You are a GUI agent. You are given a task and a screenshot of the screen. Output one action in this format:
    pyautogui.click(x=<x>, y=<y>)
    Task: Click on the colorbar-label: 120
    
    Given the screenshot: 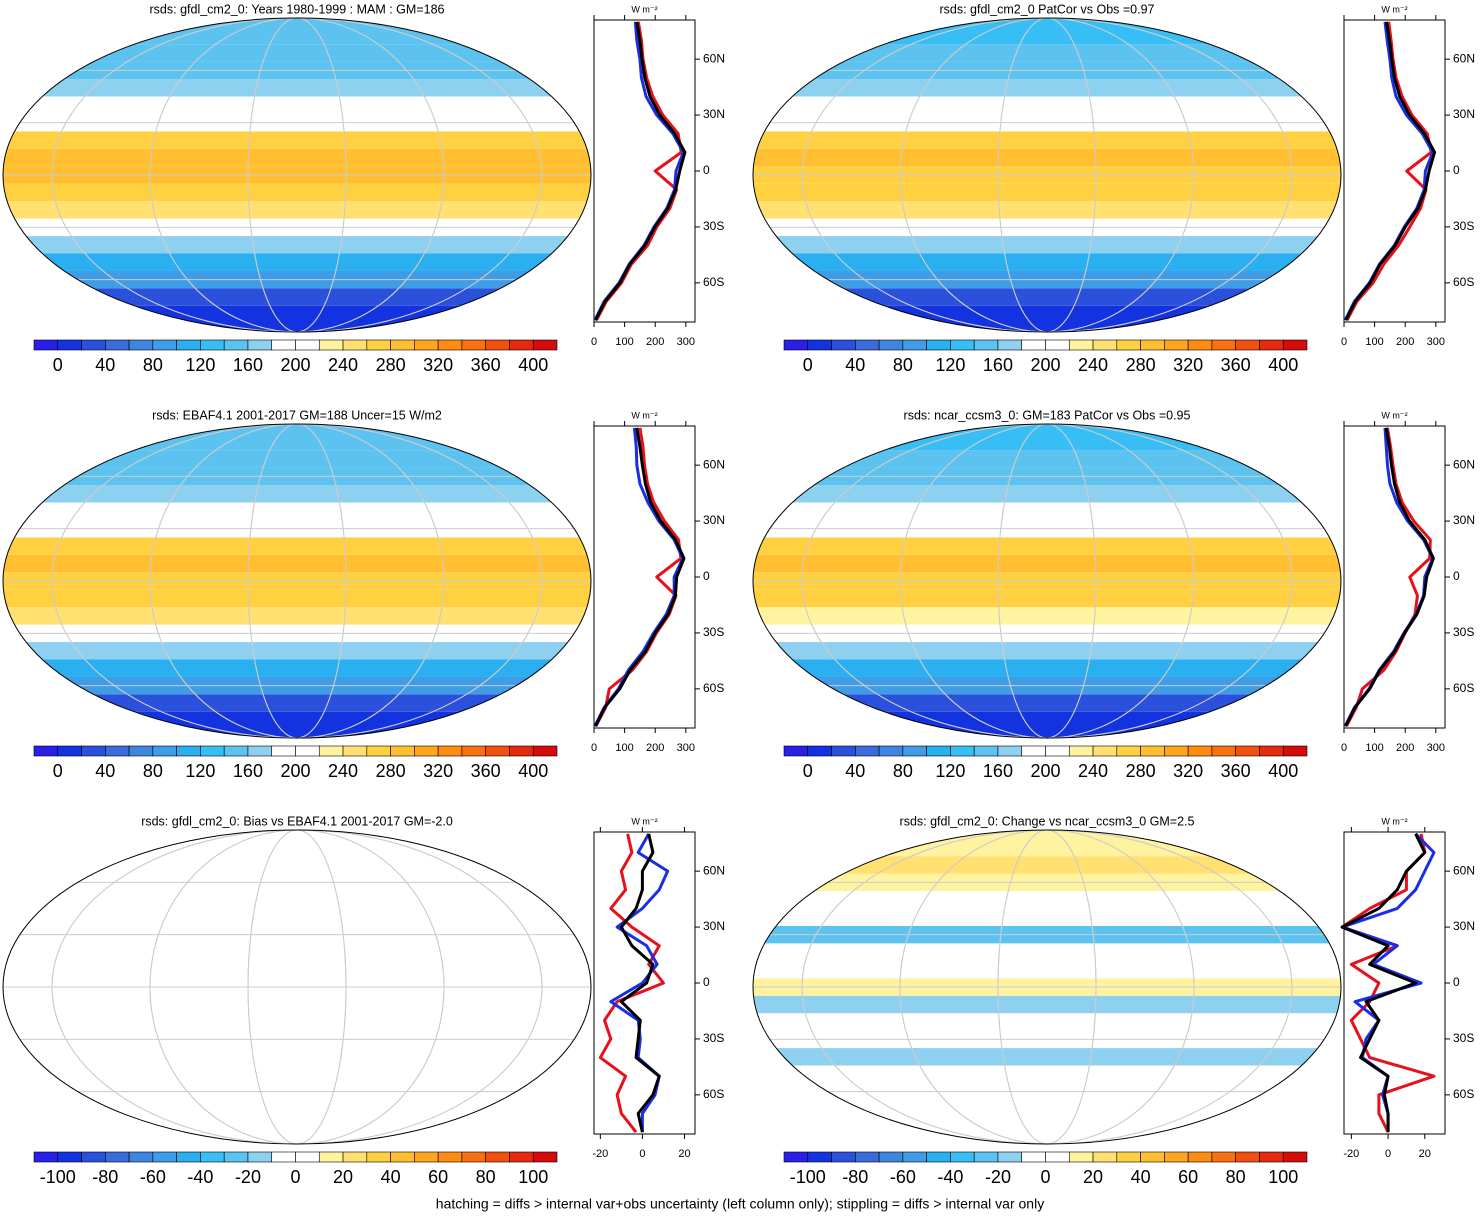 What is the action you would take?
    pyautogui.click(x=200, y=771)
    